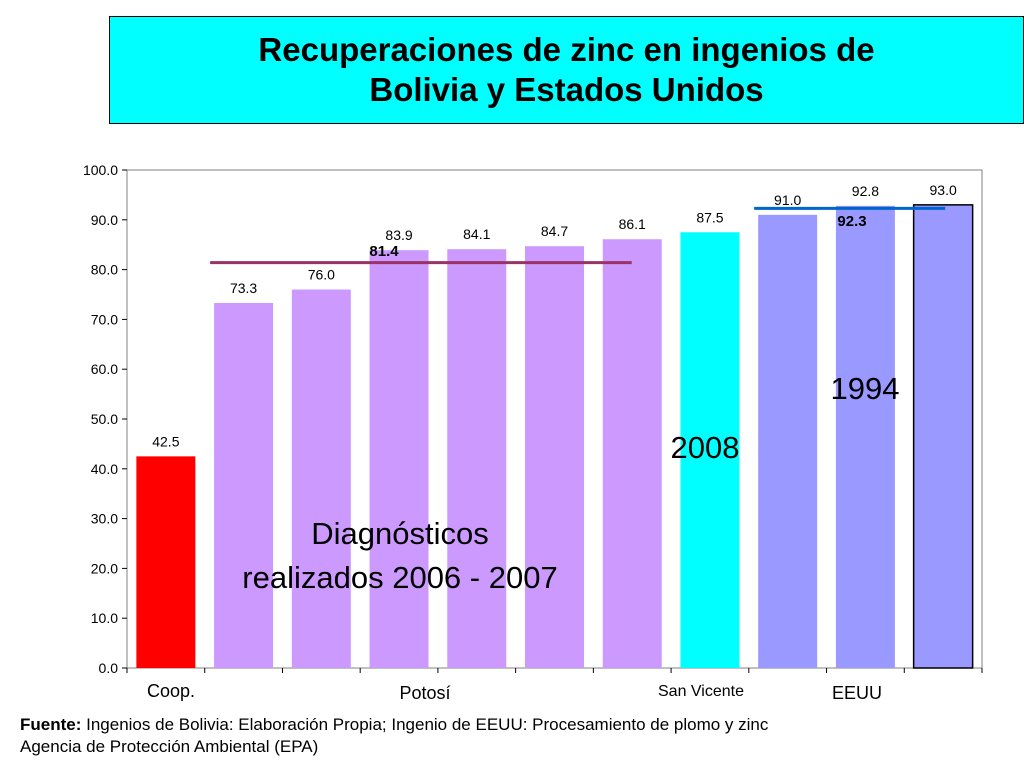 The height and width of the screenshot is (768, 1024). What do you see at coordinates (399, 577) in the screenshot?
I see `annotation-realizados: realizados 2006 - 2007` at bounding box center [399, 577].